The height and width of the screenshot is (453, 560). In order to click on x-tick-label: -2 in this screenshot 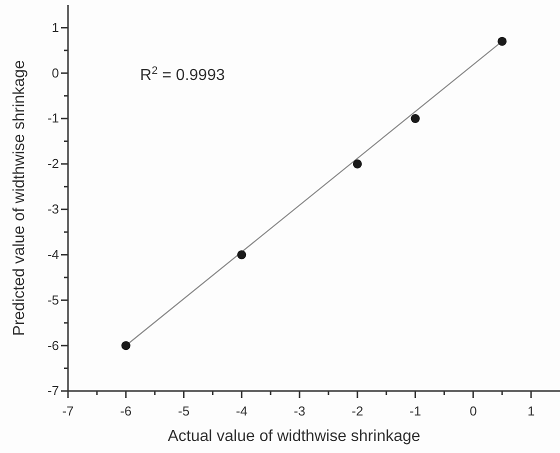, I will do `click(358, 411)`.